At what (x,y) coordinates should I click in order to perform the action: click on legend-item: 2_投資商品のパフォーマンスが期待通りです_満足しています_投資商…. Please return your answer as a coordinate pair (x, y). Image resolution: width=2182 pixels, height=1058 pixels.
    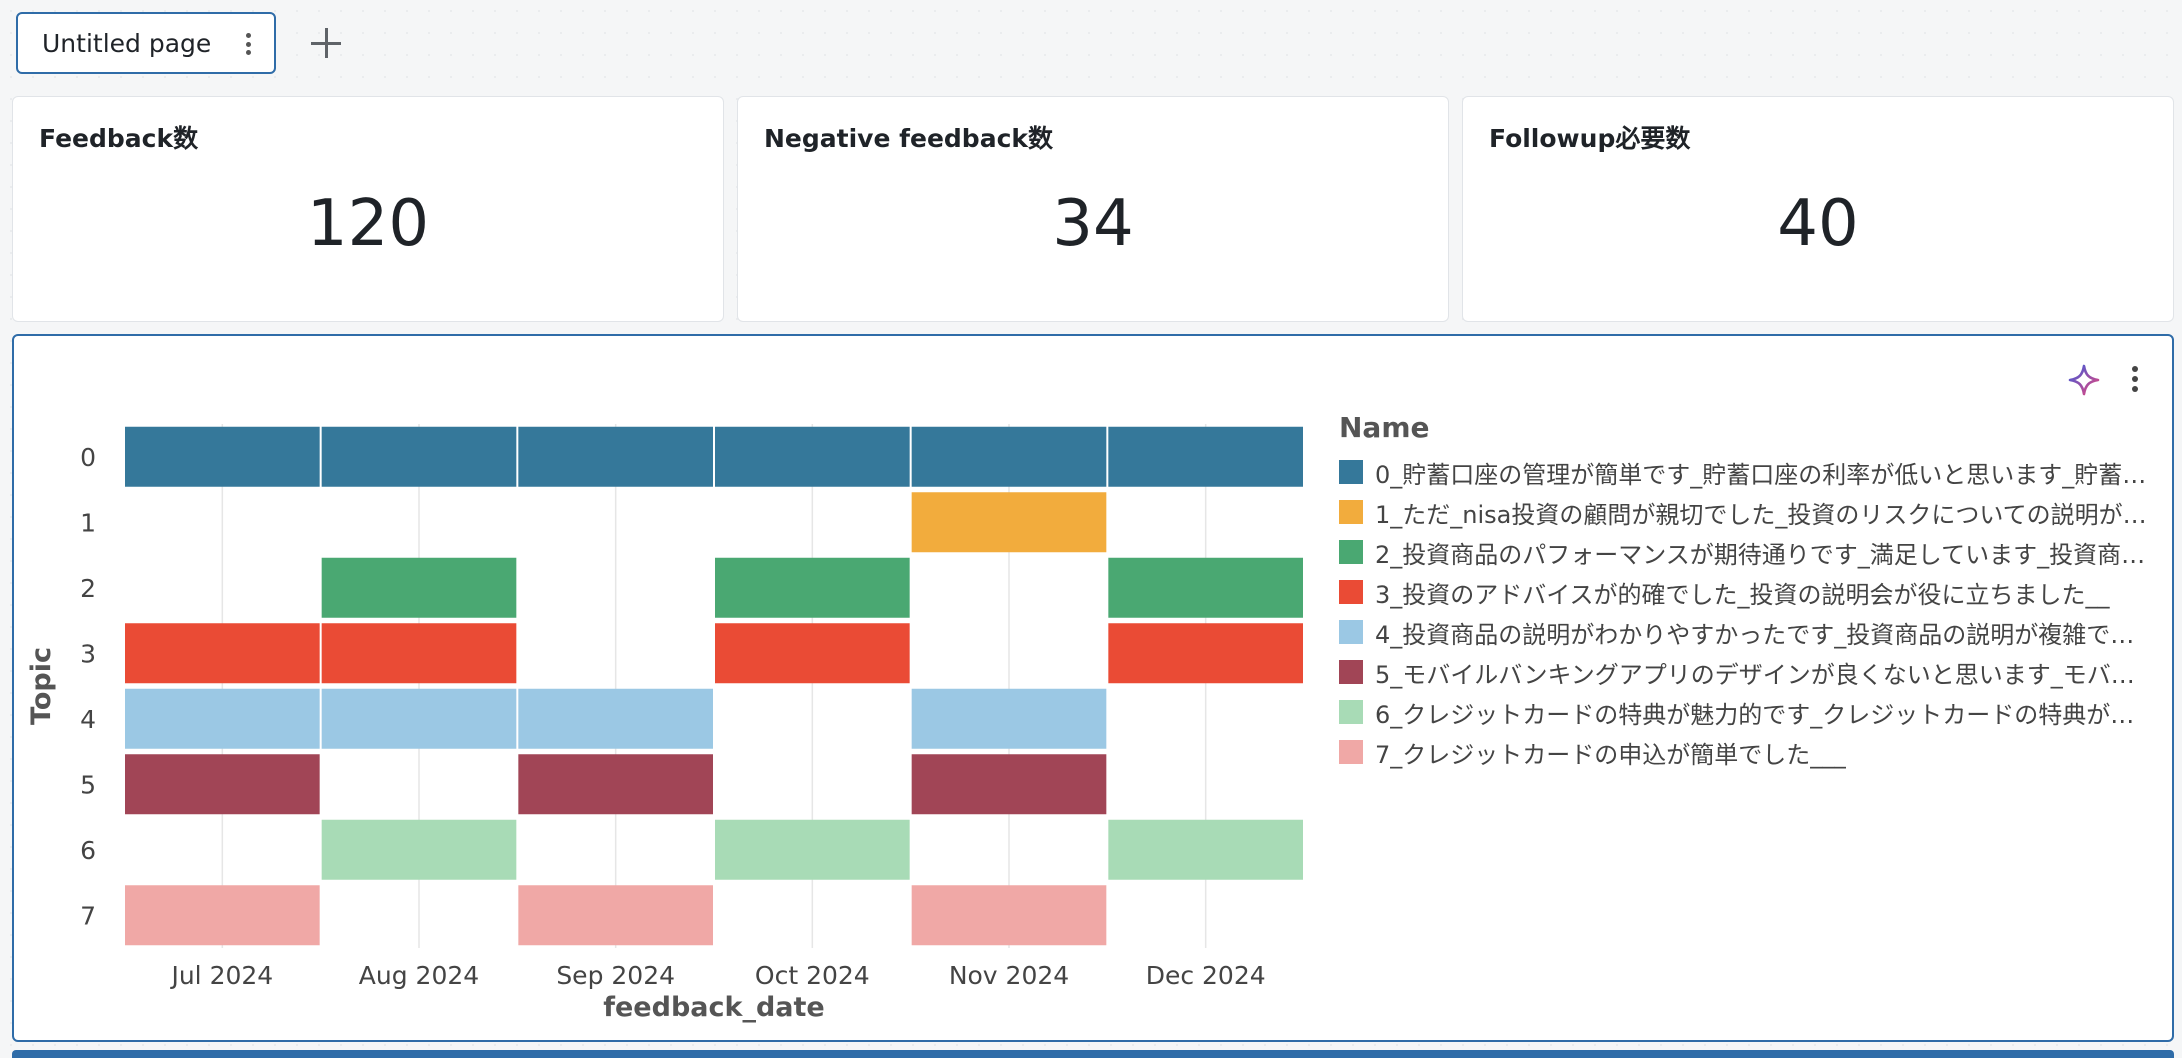
    Looking at the image, I should click on (1754, 552).